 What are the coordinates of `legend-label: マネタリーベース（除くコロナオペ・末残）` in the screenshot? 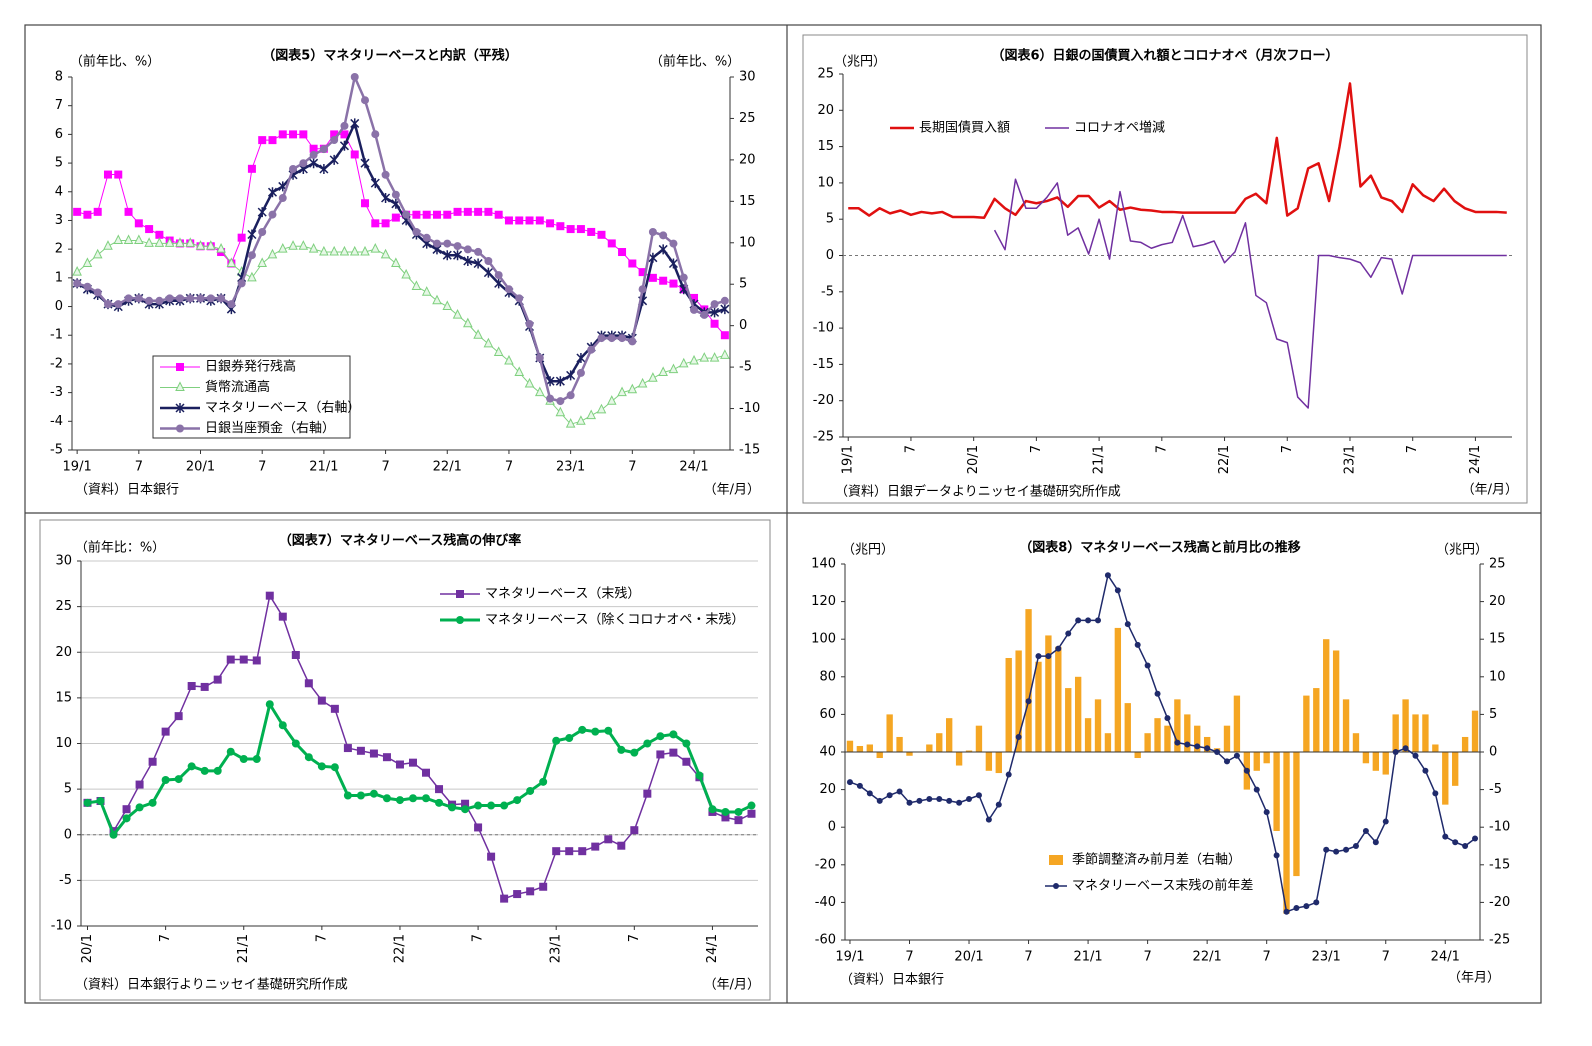 It's located at (614, 620).